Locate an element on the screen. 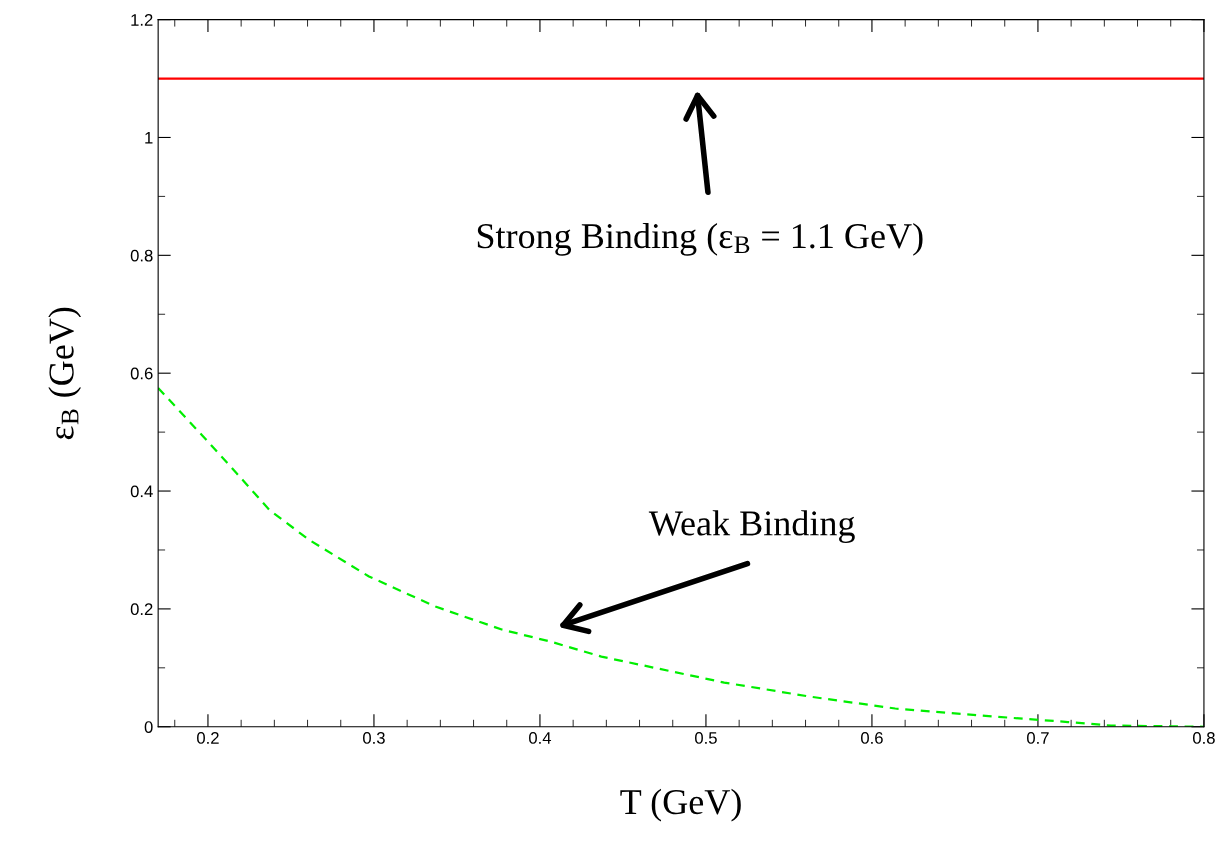 Image resolution: width=1226 pixels, height=853 pixels. y-tick-label: 0.2 is located at coordinates (141, 609).